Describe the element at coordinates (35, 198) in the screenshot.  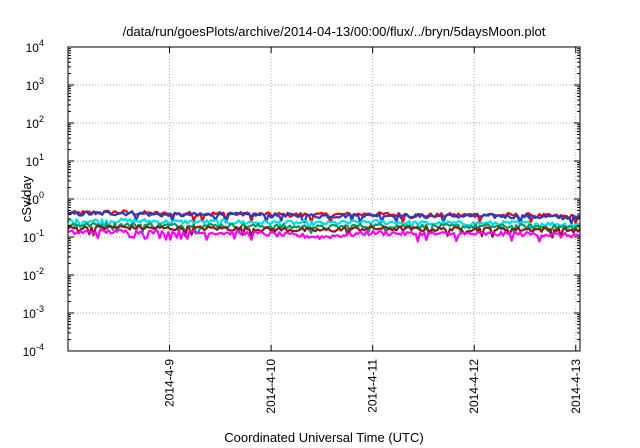
I see `y-tick-label: 10⁰` at that location.